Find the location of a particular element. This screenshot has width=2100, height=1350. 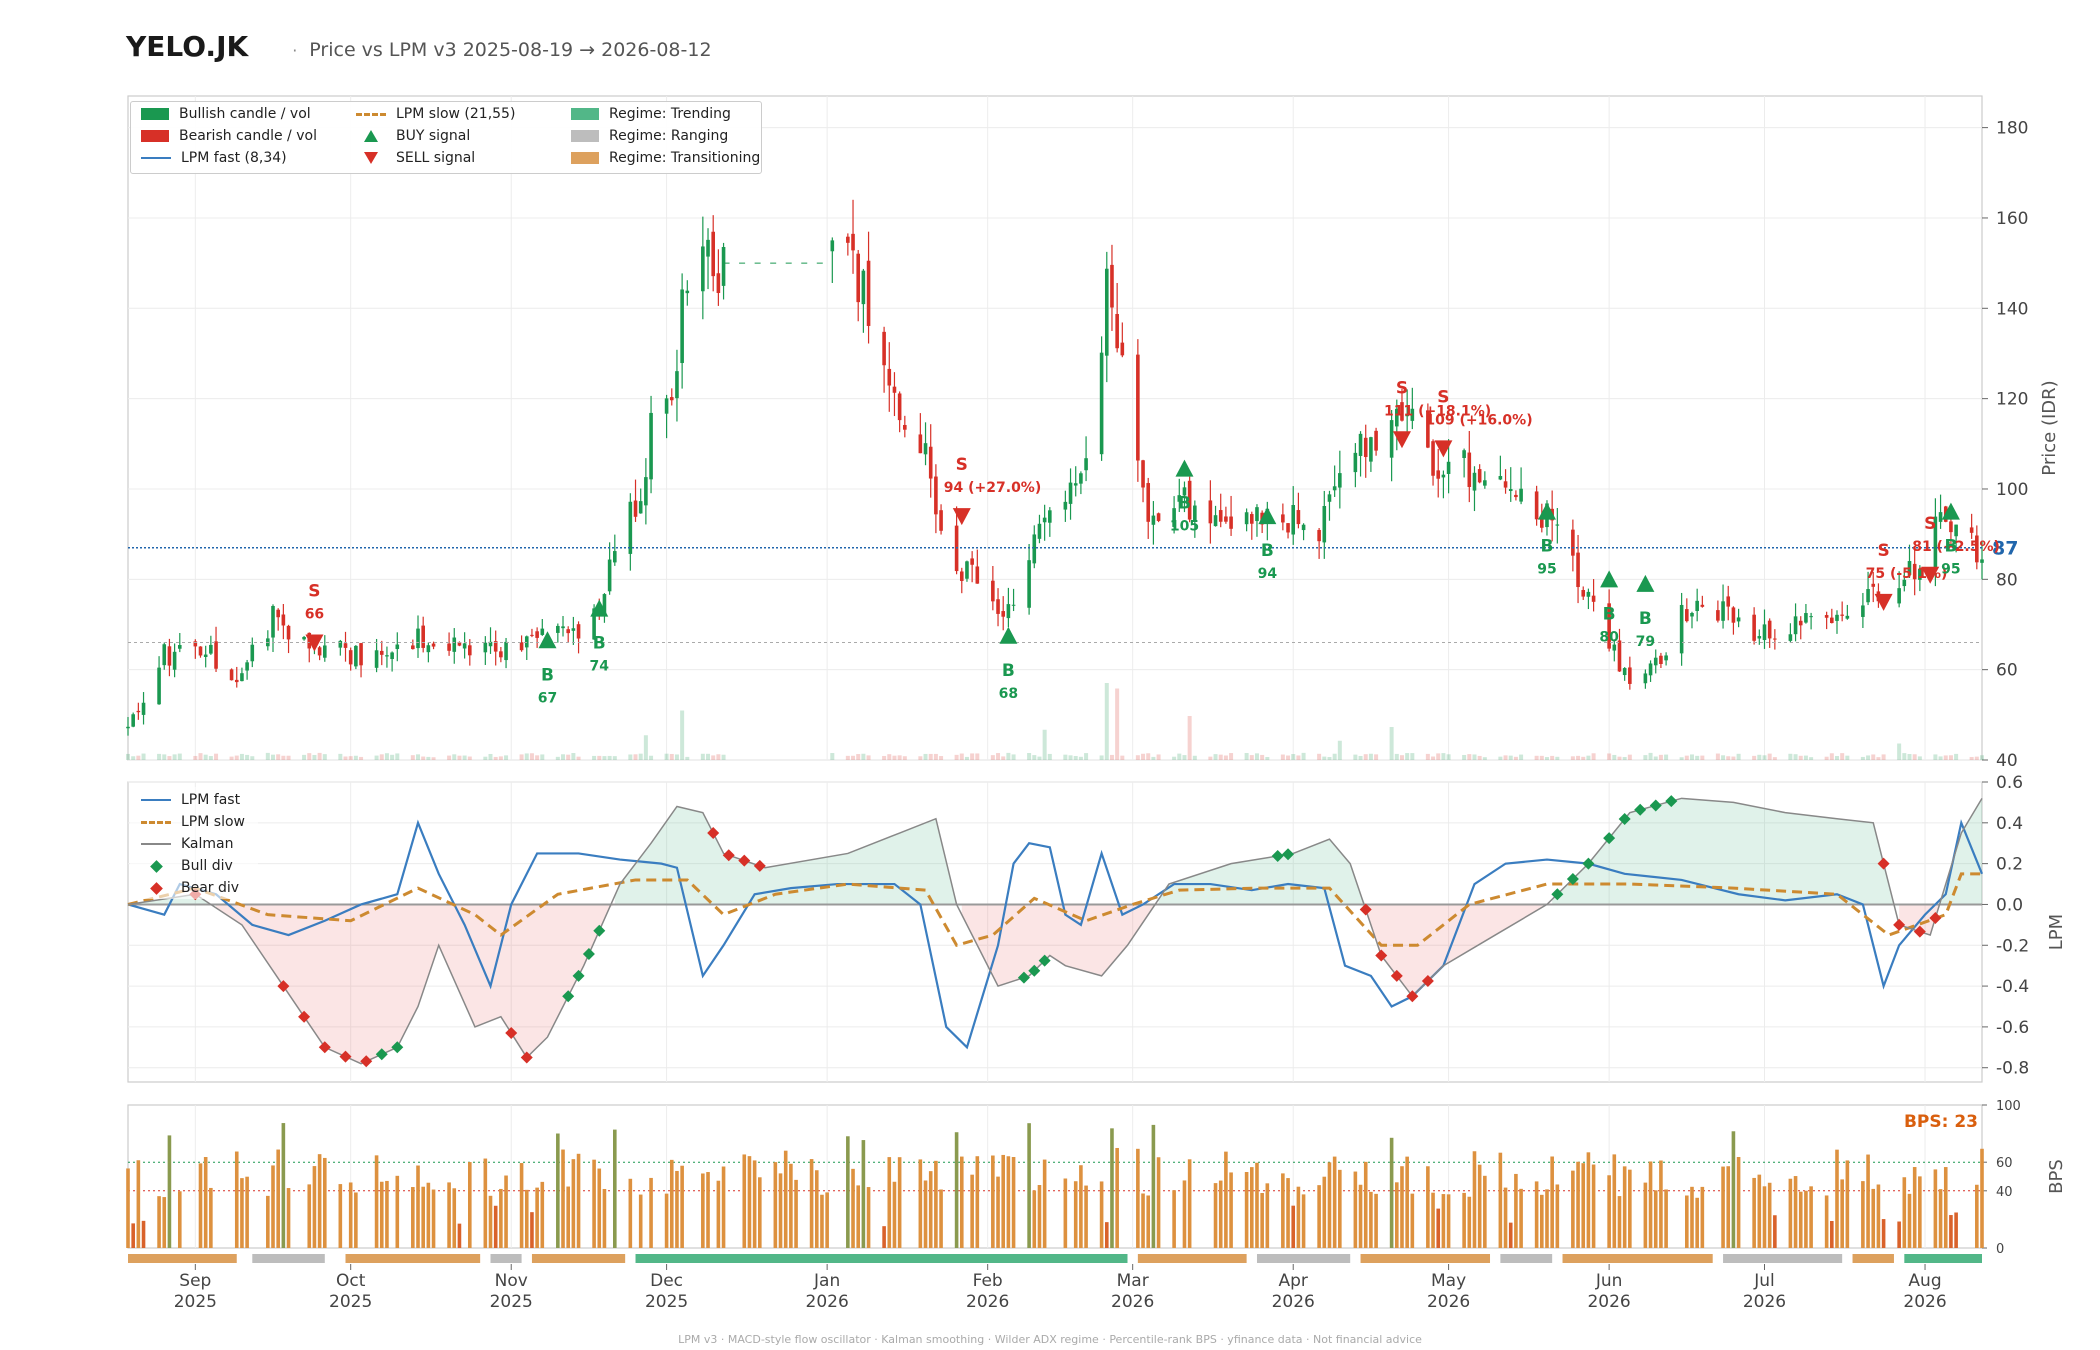

lpm-legend-item: LPM slow is located at coordinates (193, 822).